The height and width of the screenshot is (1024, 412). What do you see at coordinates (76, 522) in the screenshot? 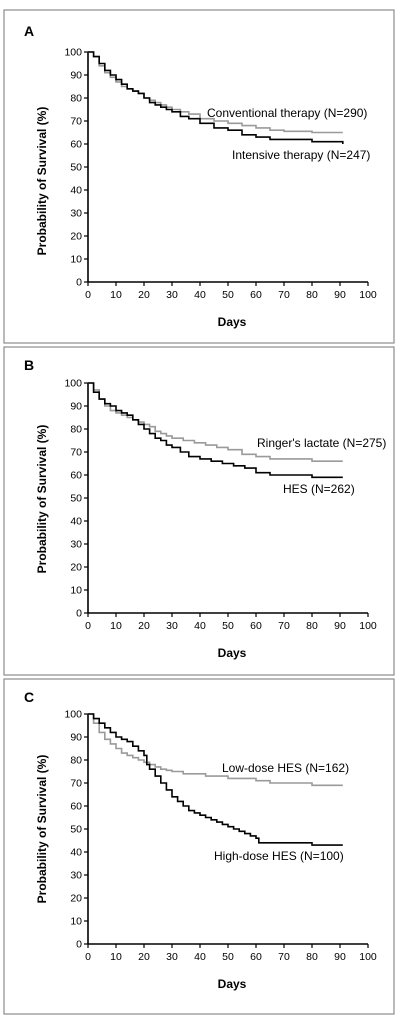
I see `panel-b-y-tick-label: 40` at bounding box center [76, 522].